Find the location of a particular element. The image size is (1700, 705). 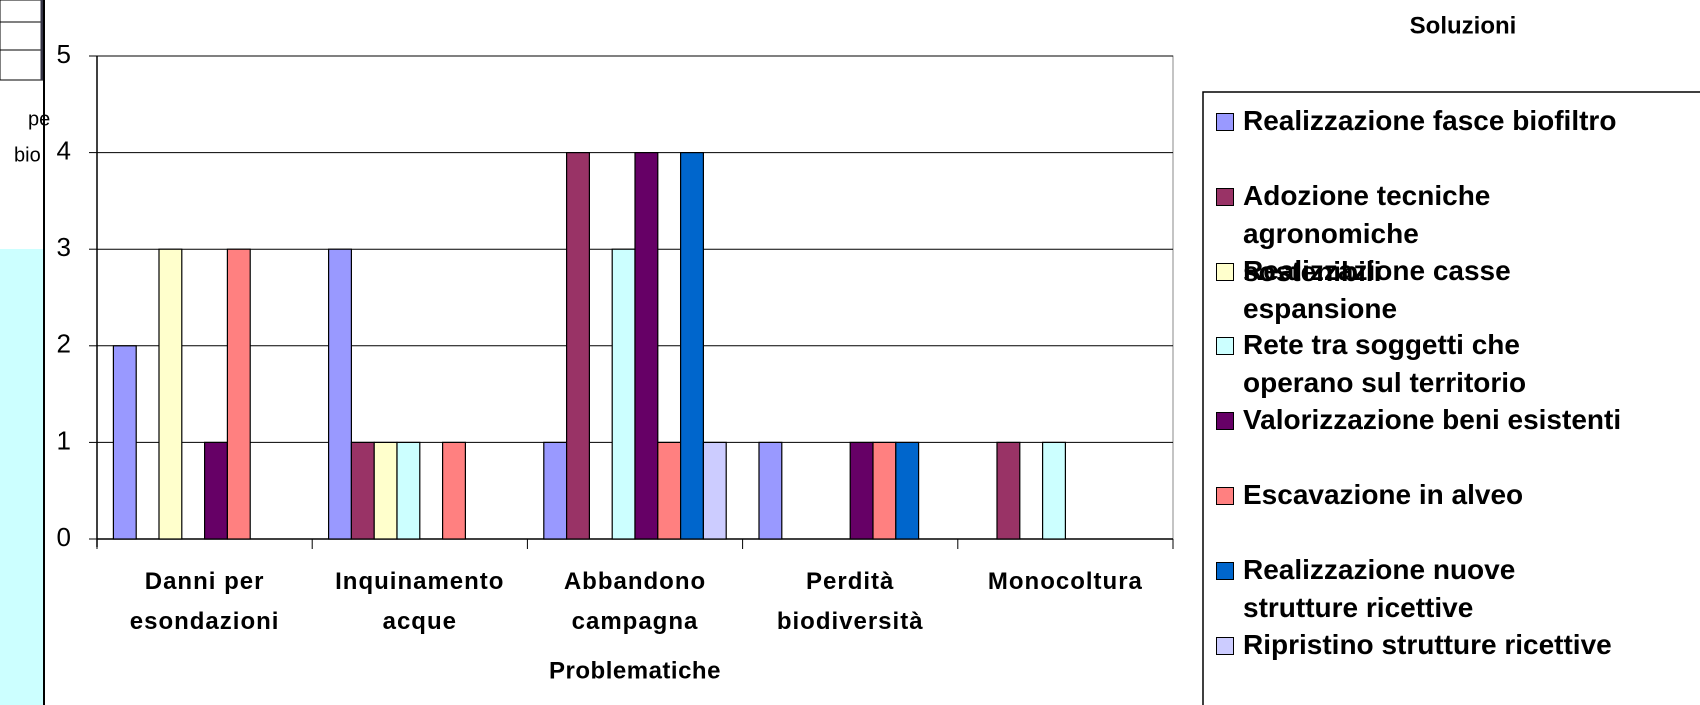

legend-label: Valorizzazione beni esistenti is located at coordinates (1432, 420).